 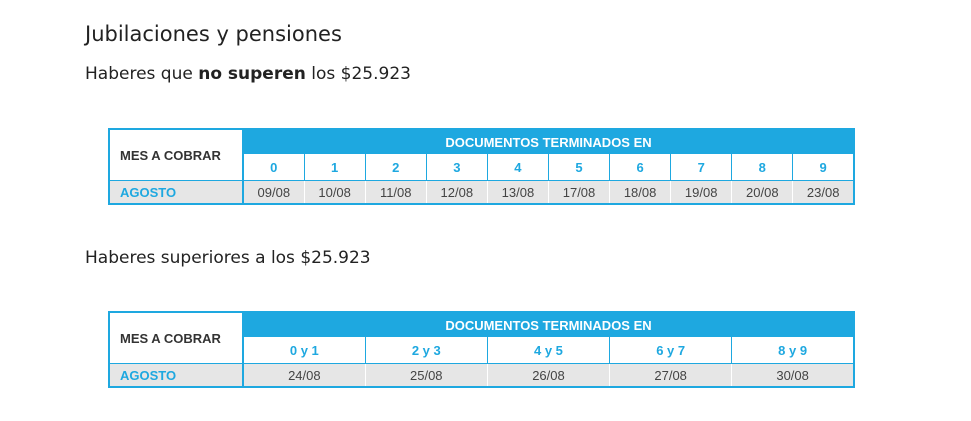 I want to click on date-cell: 18/08, so click(x=640, y=192).